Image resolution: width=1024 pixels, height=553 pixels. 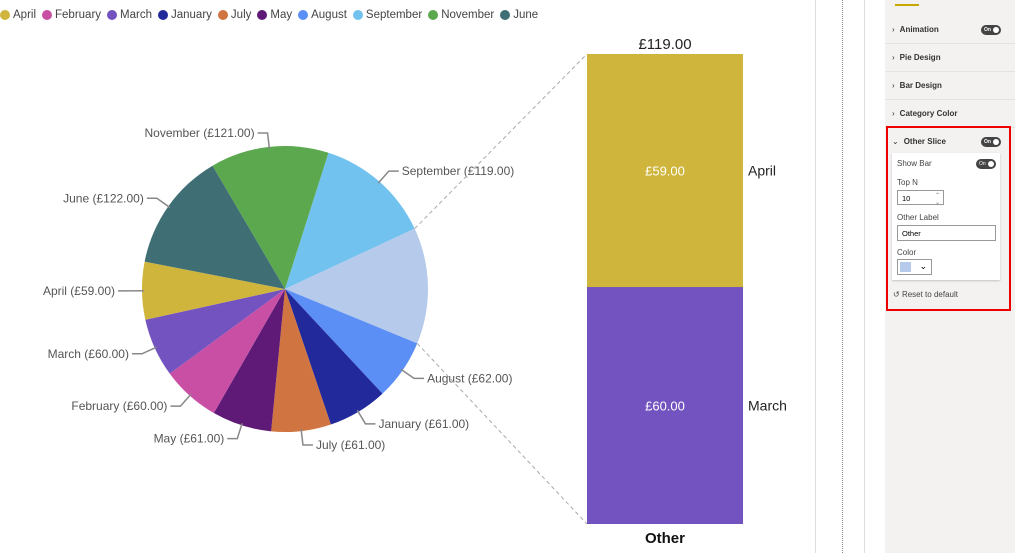 I want to click on legend-item: June, so click(x=519, y=15).